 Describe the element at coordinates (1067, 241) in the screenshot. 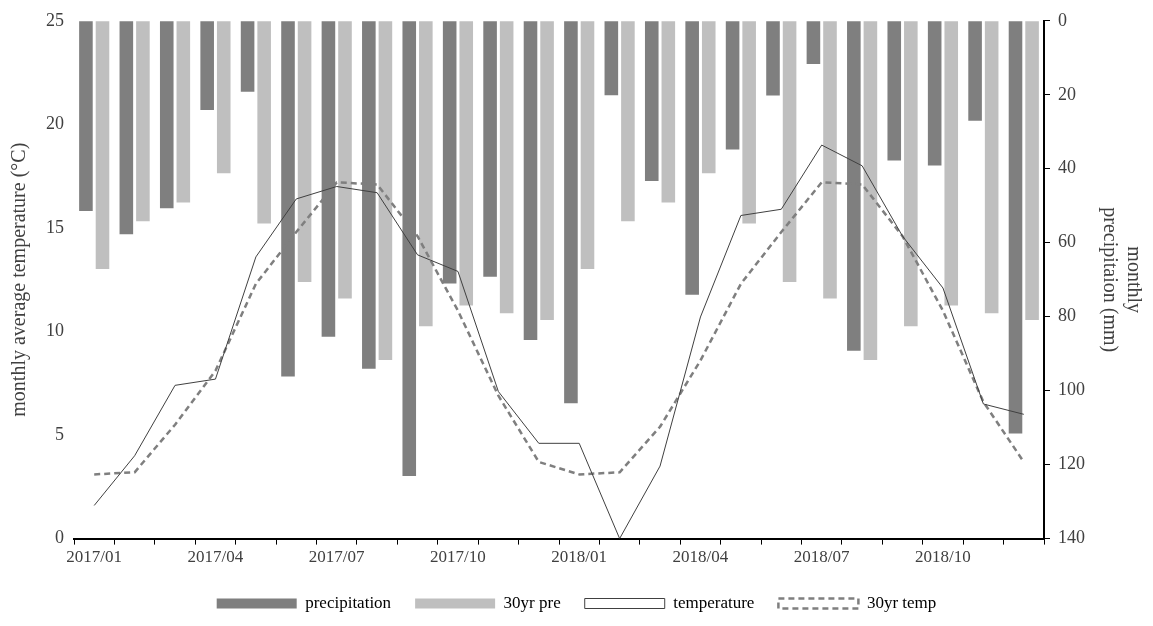

I see `y2-tick-label: 60` at that location.